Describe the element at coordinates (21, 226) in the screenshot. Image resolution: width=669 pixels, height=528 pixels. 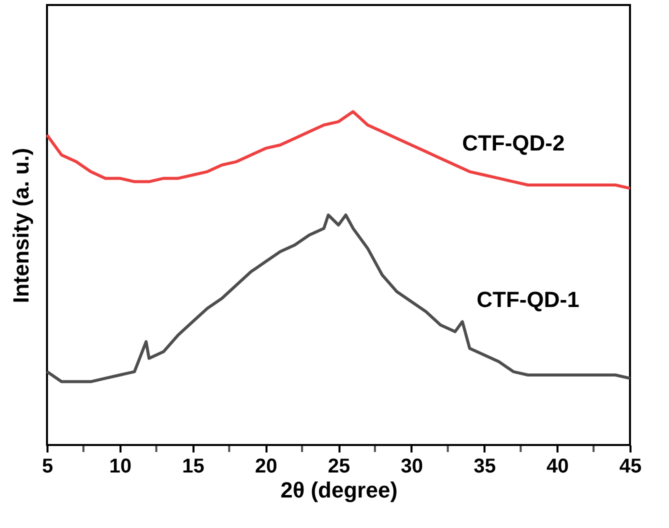
I see `y-axis-title: Intensity (a. u.)` at that location.